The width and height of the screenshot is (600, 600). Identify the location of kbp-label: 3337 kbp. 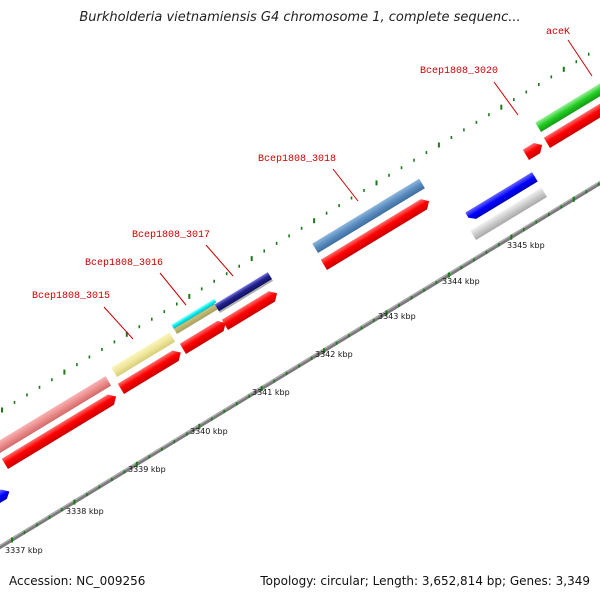
(24, 550).